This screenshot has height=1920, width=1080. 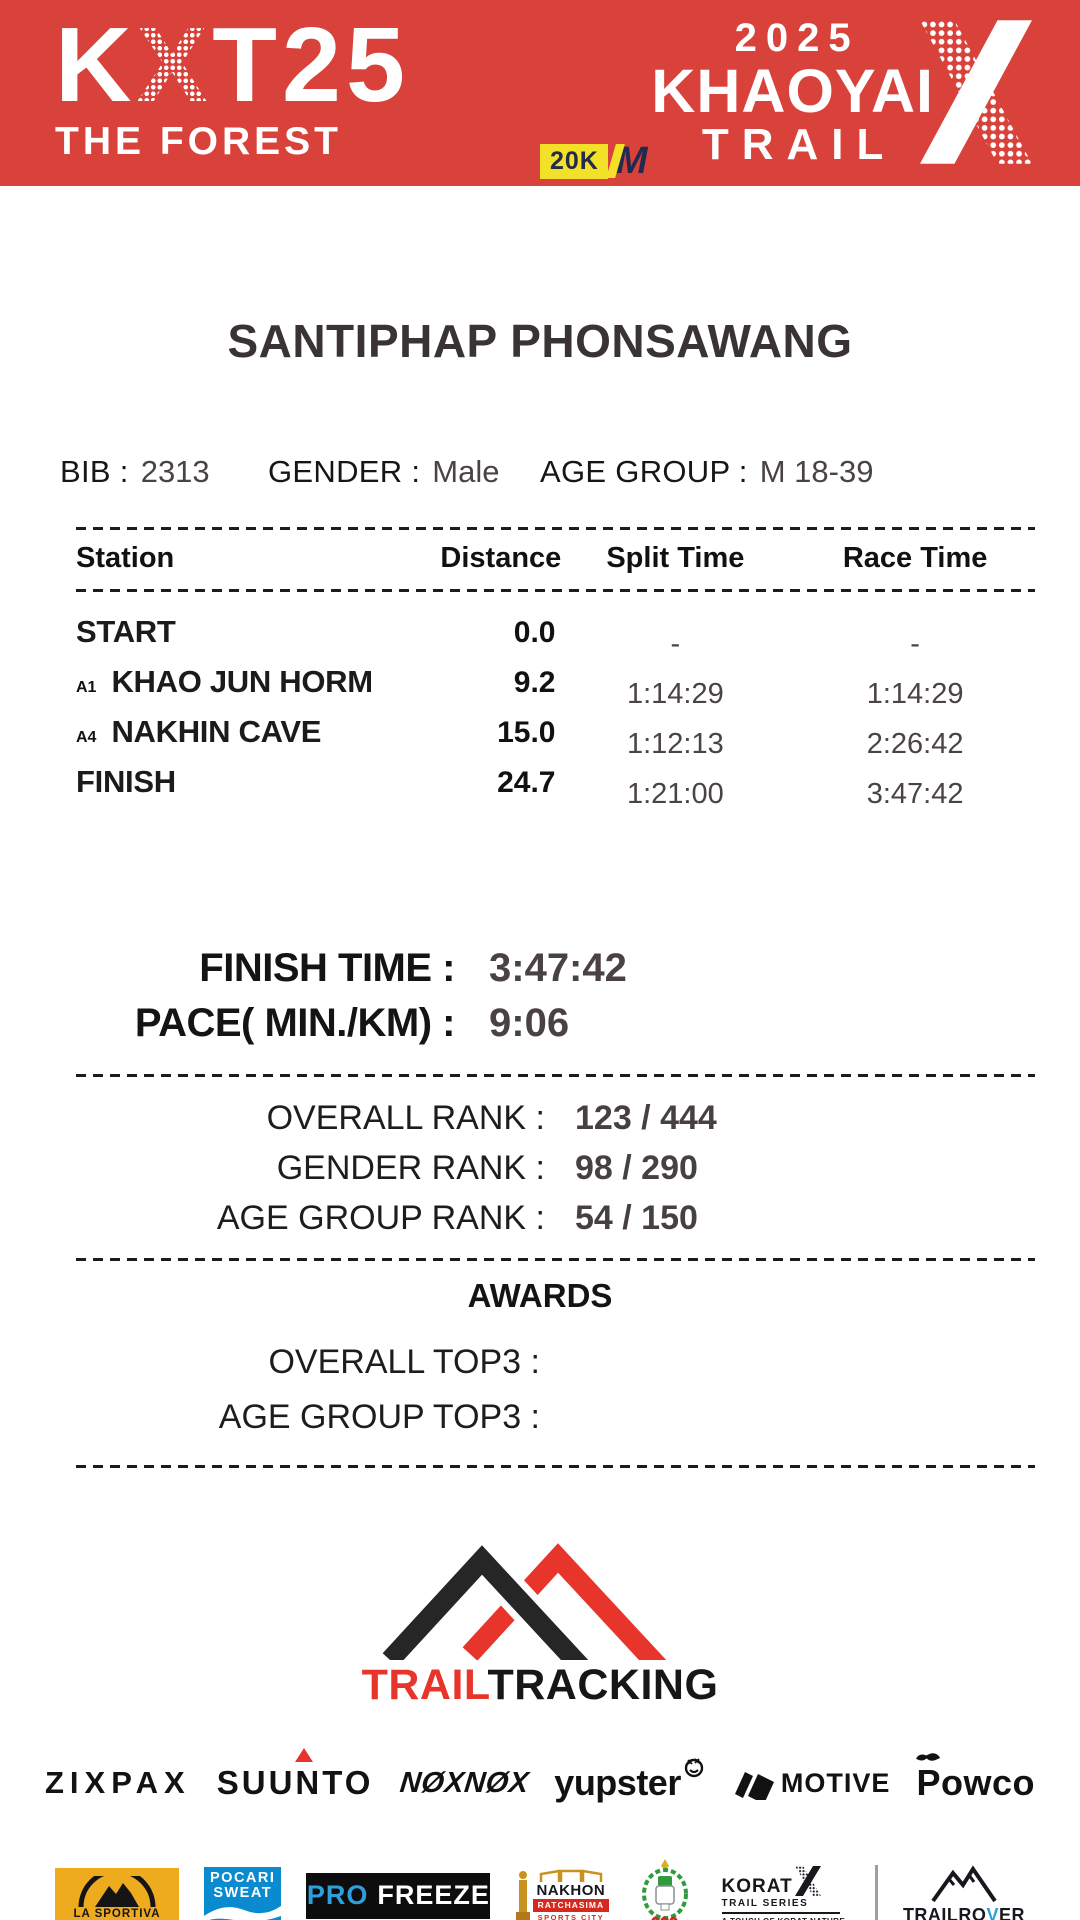 I want to click on bib-value: 2313, so click(x=175, y=471).